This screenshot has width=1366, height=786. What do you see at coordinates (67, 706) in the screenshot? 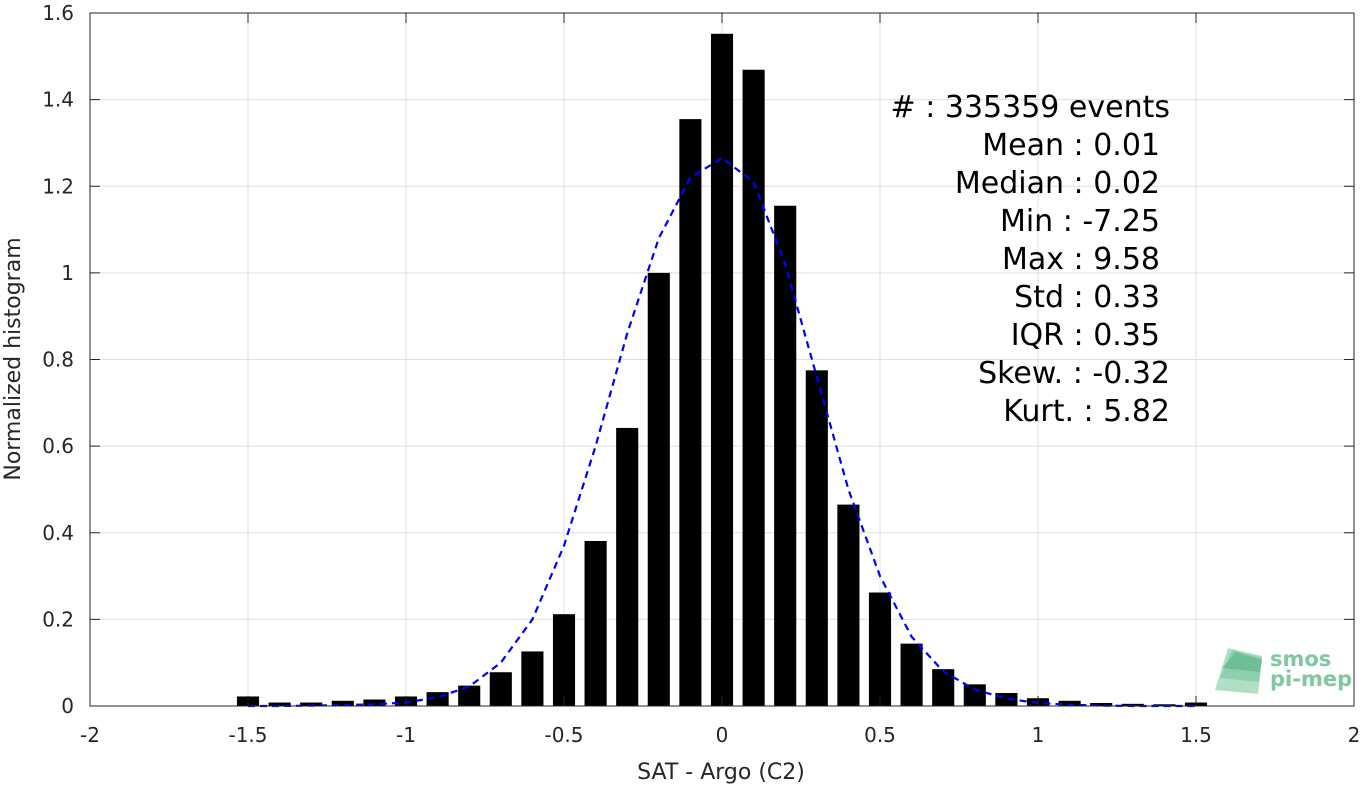
I see `y-tick-label: 0` at bounding box center [67, 706].